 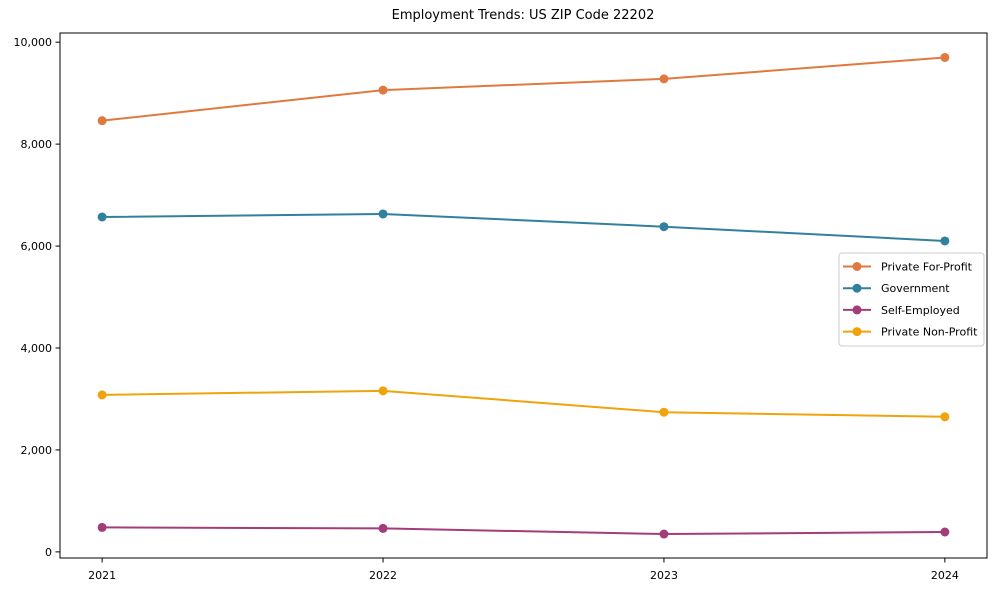 What do you see at coordinates (102, 217) in the screenshot?
I see `data-point-government-2021` at bounding box center [102, 217].